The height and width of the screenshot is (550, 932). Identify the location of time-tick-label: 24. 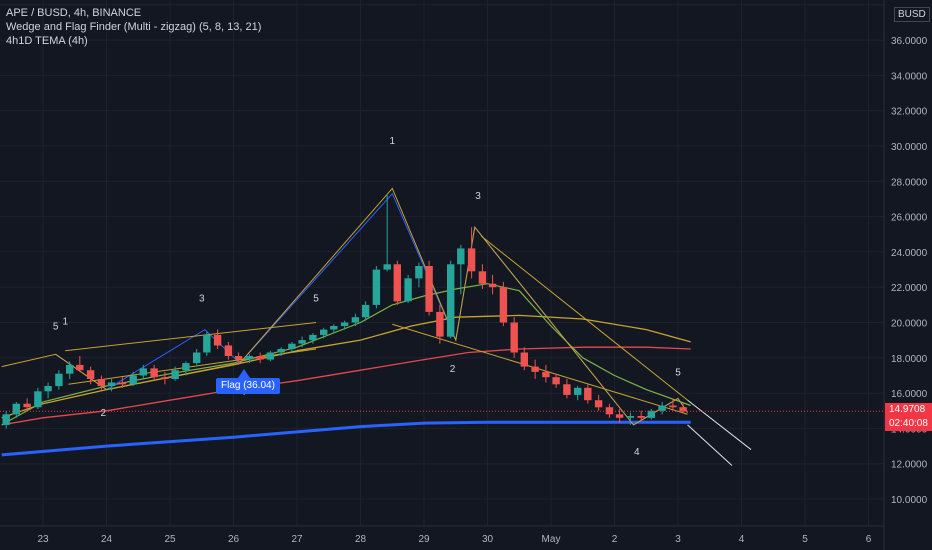
(107, 539).